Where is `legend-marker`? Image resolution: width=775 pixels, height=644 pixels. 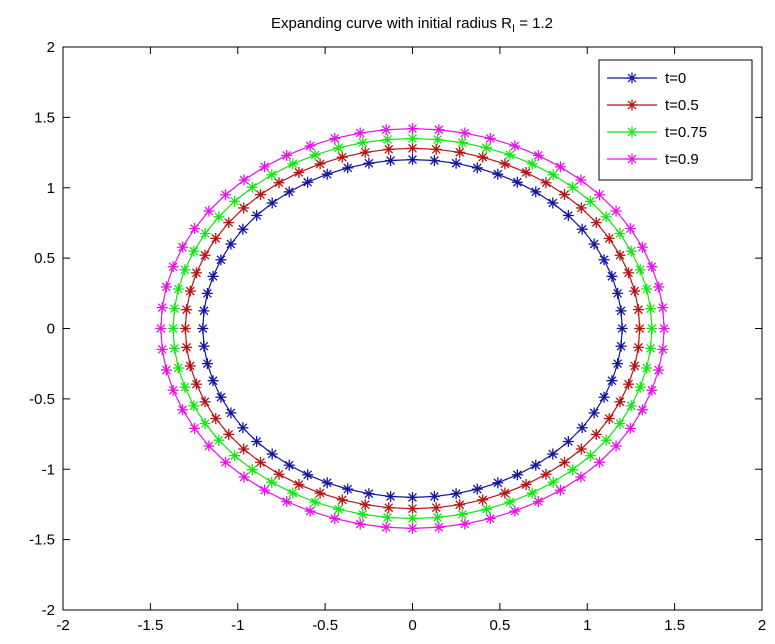 legend-marker is located at coordinates (632, 105).